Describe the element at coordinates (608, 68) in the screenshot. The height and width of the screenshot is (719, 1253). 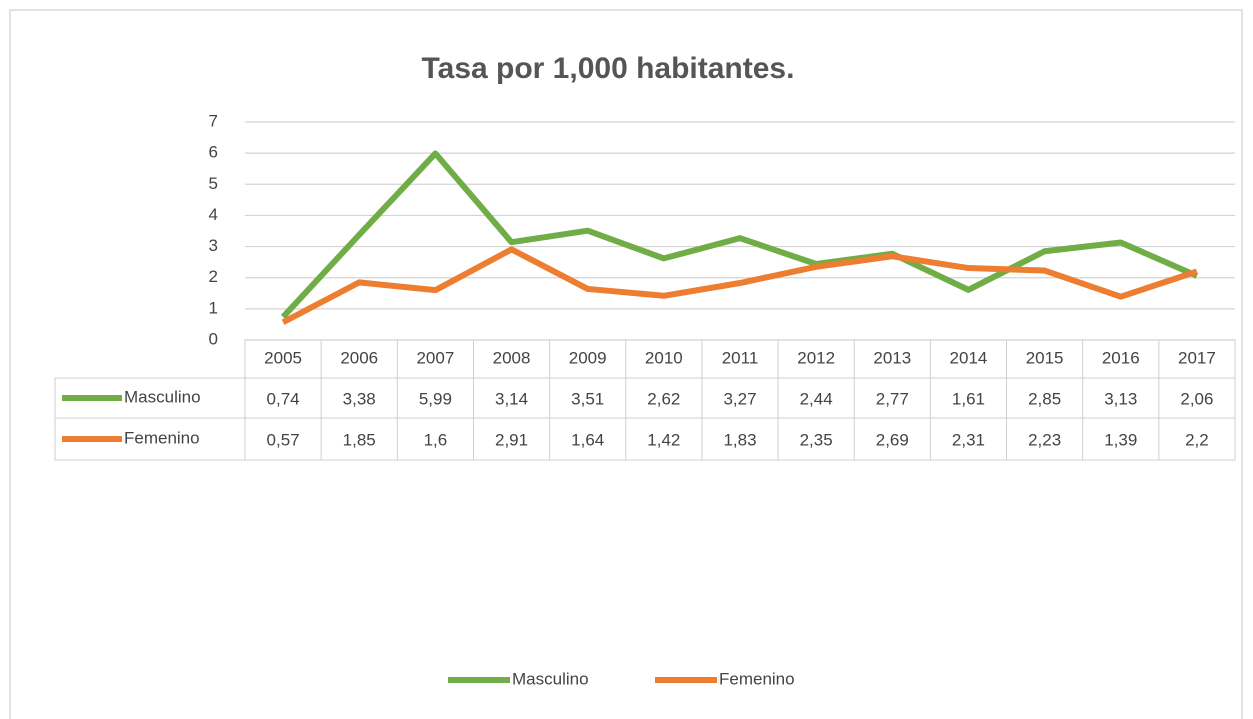
I see `chart-title: Tasa por 1,000 habitantes.` at that location.